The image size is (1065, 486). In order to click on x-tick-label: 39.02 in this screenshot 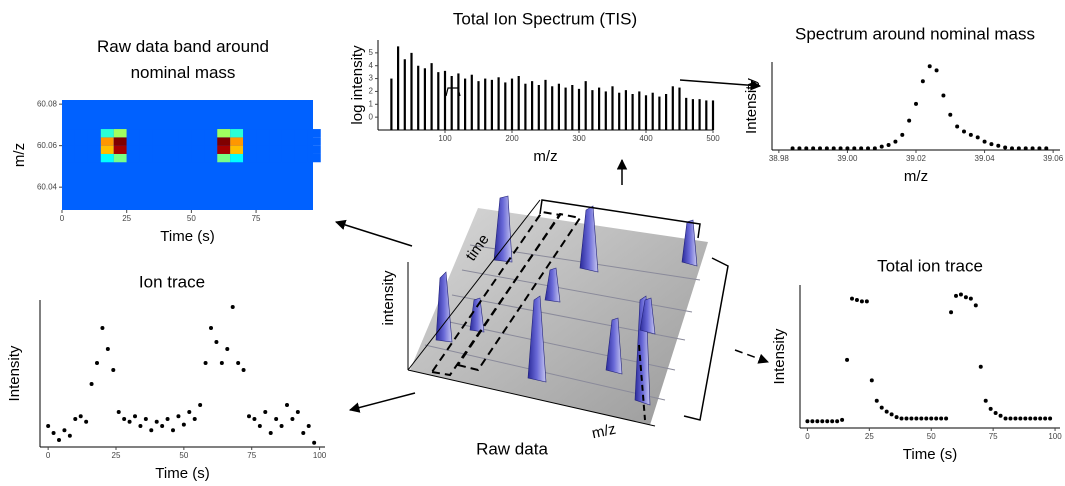, I will do `click(916, 158)`.